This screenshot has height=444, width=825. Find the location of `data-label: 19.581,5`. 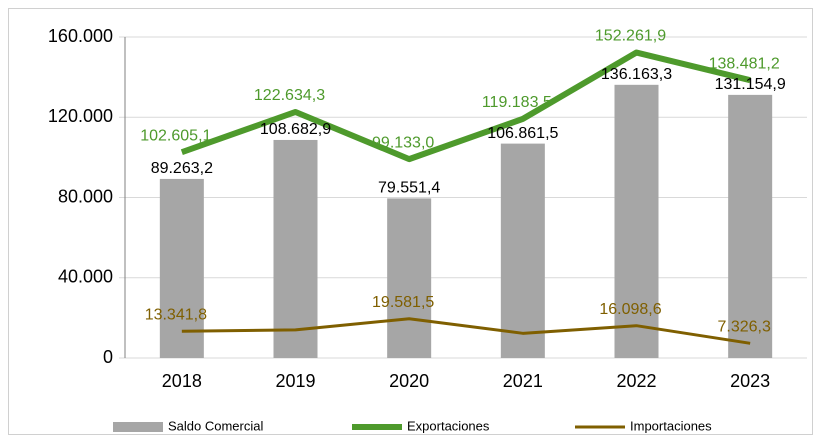

data-label: 19.581,5 is located at coordinates (403, 302).